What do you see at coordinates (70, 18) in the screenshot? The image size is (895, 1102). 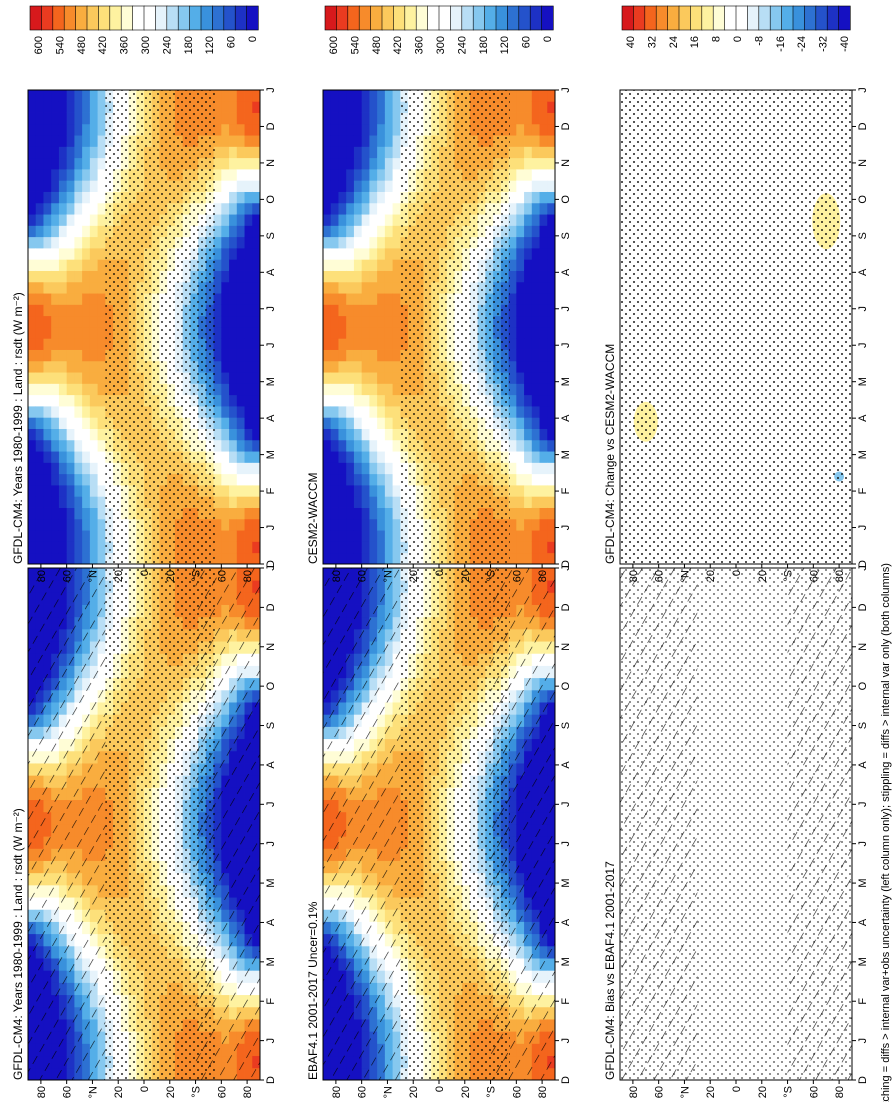 I see `colorbar-swatch` at bounding box center [70, 18].